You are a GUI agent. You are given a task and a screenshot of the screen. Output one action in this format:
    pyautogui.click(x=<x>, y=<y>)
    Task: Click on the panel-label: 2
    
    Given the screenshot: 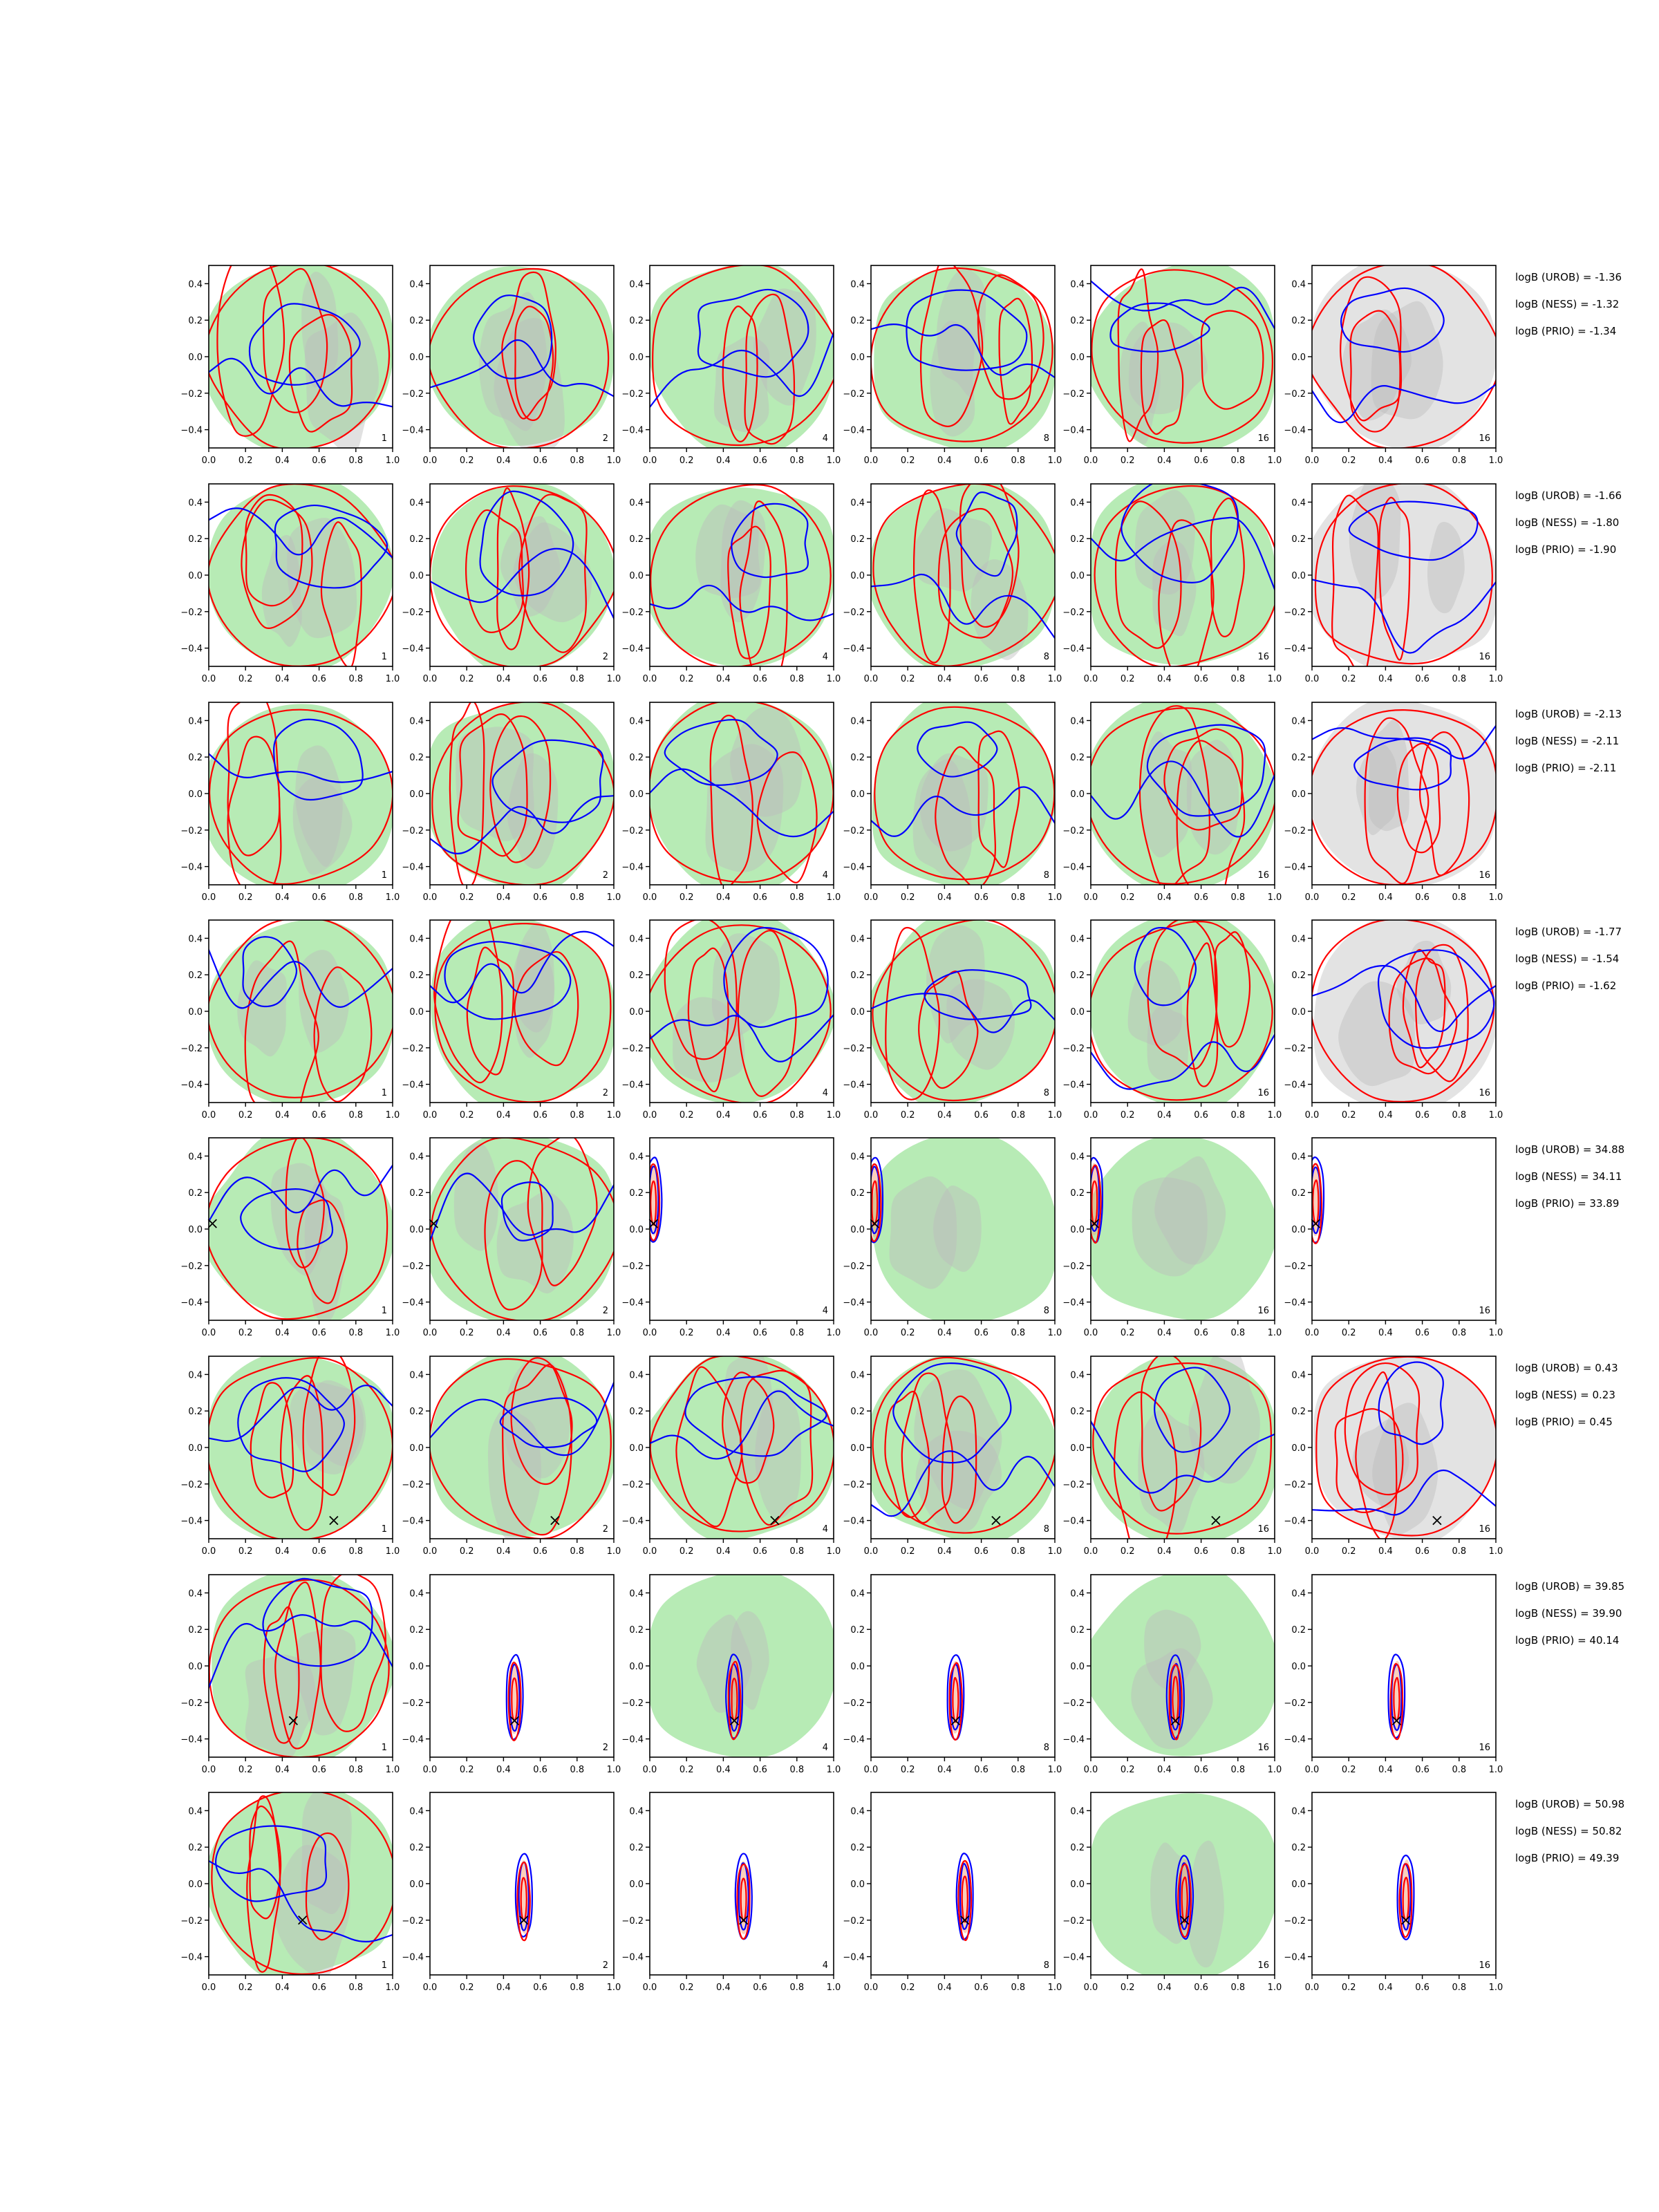 What is the action you would take?
    pyautogui.click(x=605, y=1311)
    